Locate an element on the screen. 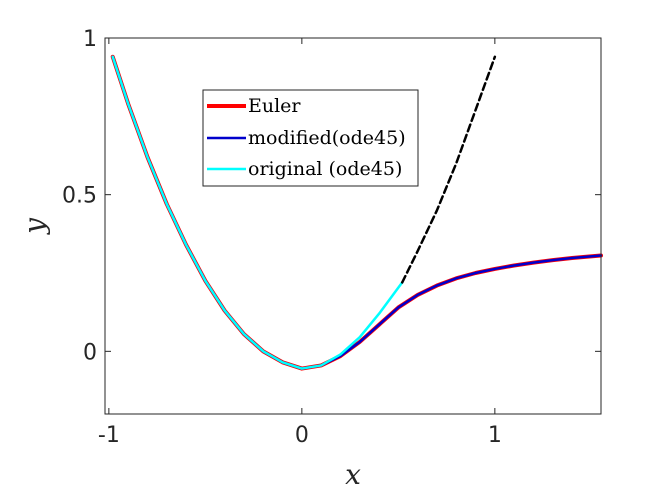 The width and height of the screenshot is (664, 498). y-tick-label-1: 0.5 is located at coordinates (79, 196).